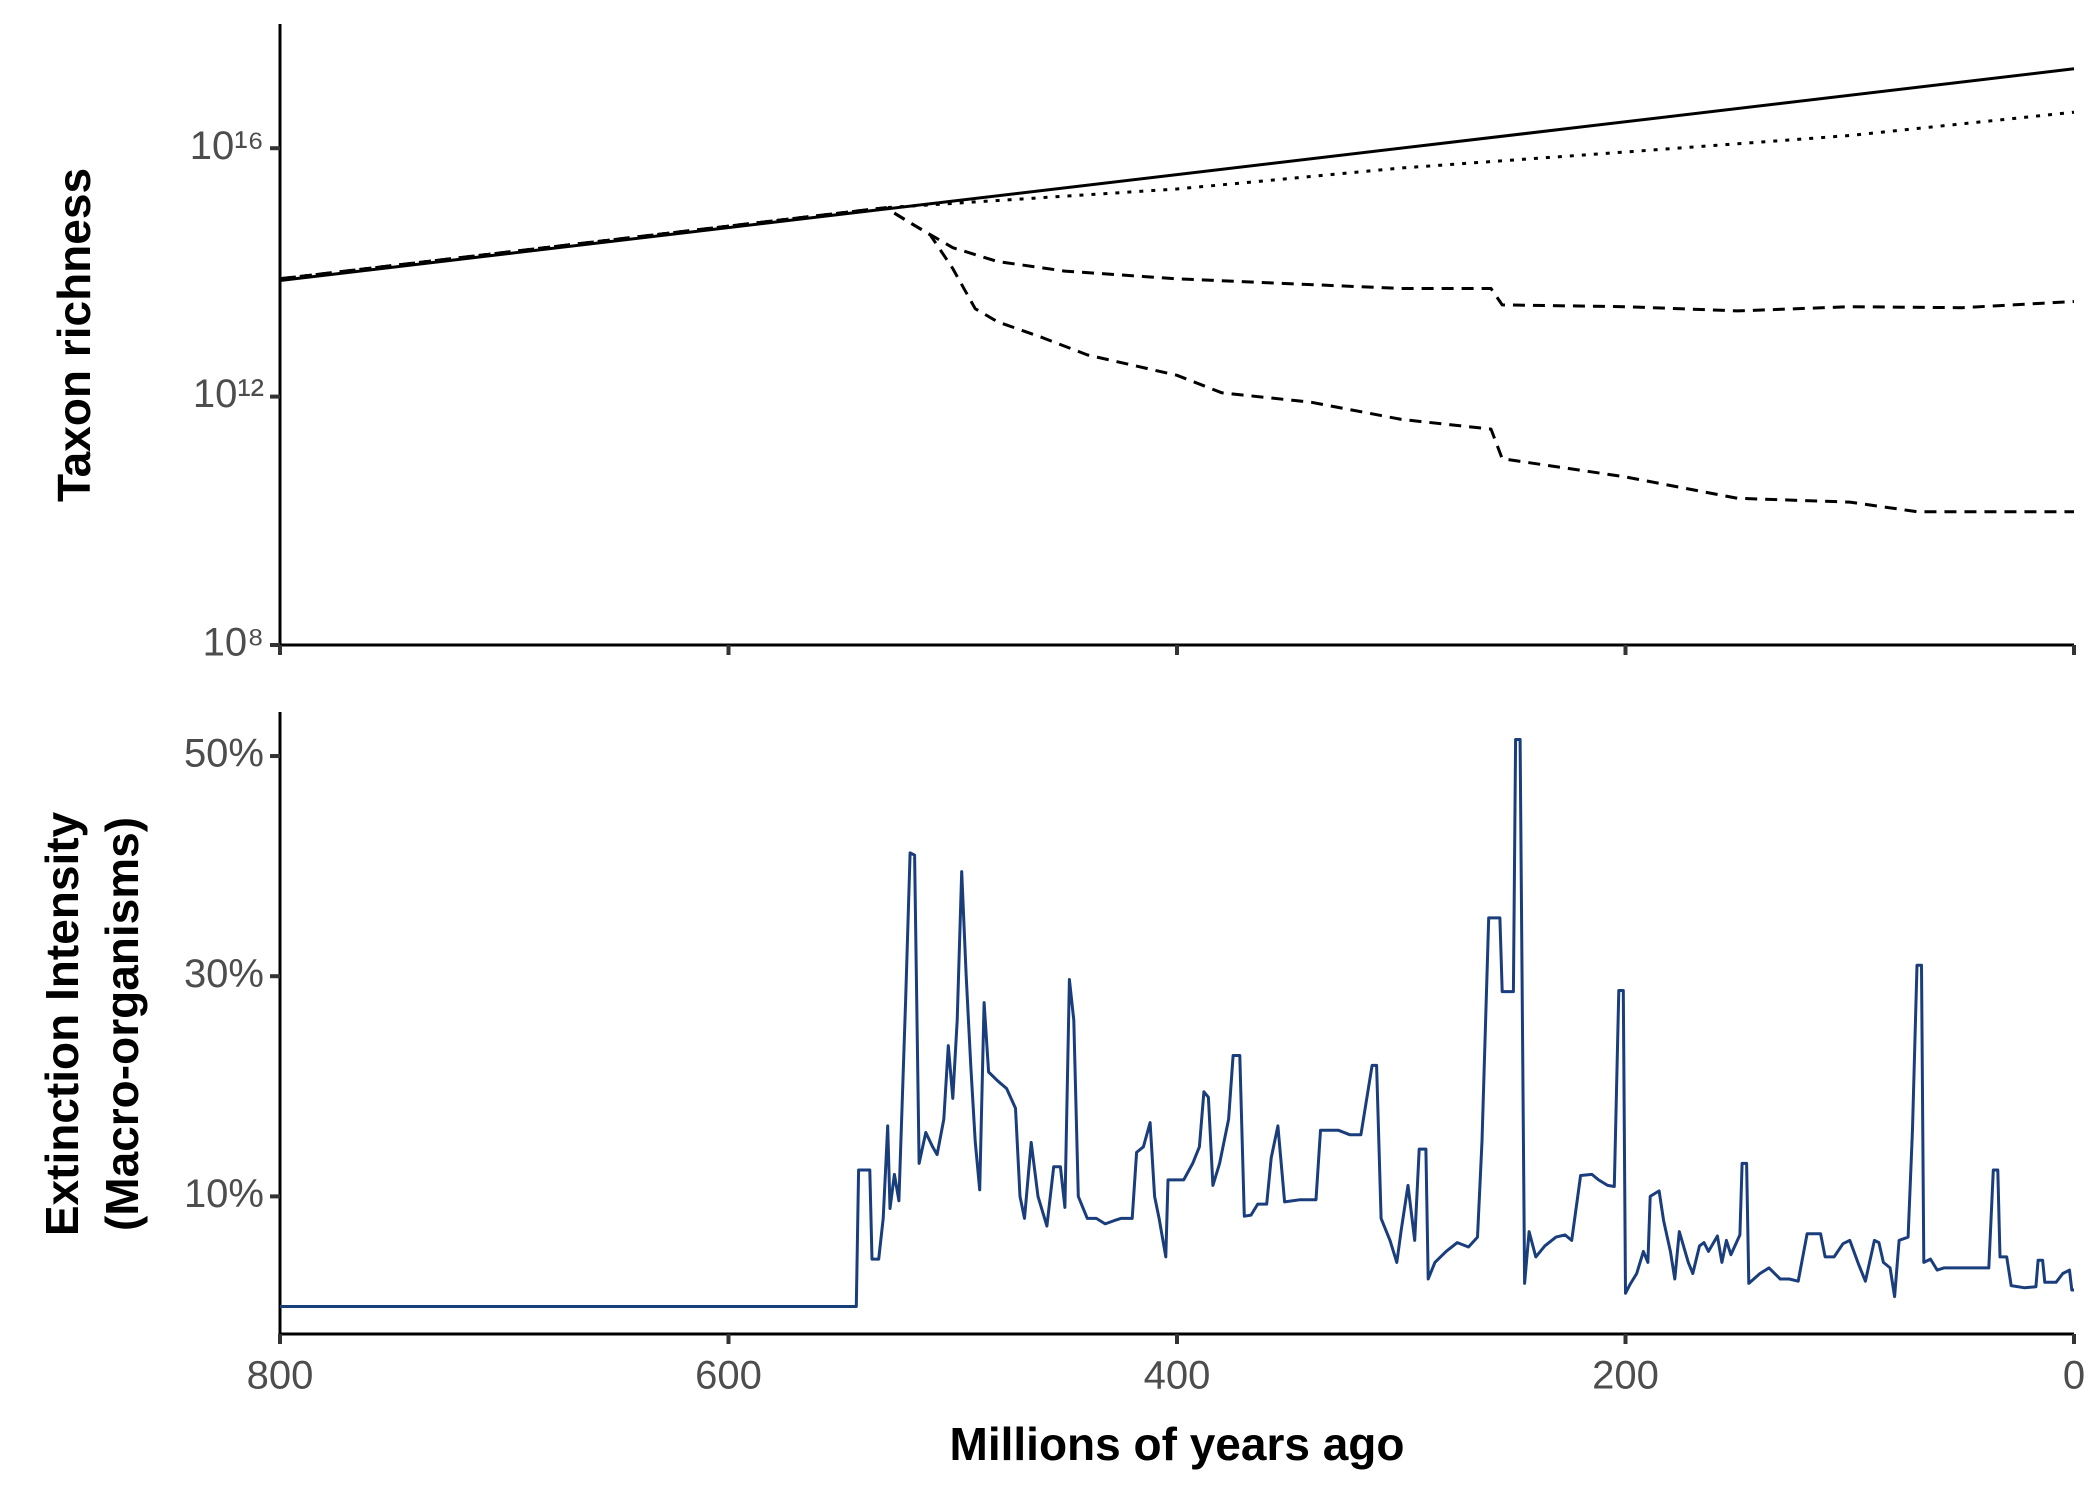 Image resolution: width=2100 pixels, height=1500 pixels. What do you see at coordinates (224, 754) in the screenshot?
I see `y-tick-label: 50%` at bounding box center [224, 754].